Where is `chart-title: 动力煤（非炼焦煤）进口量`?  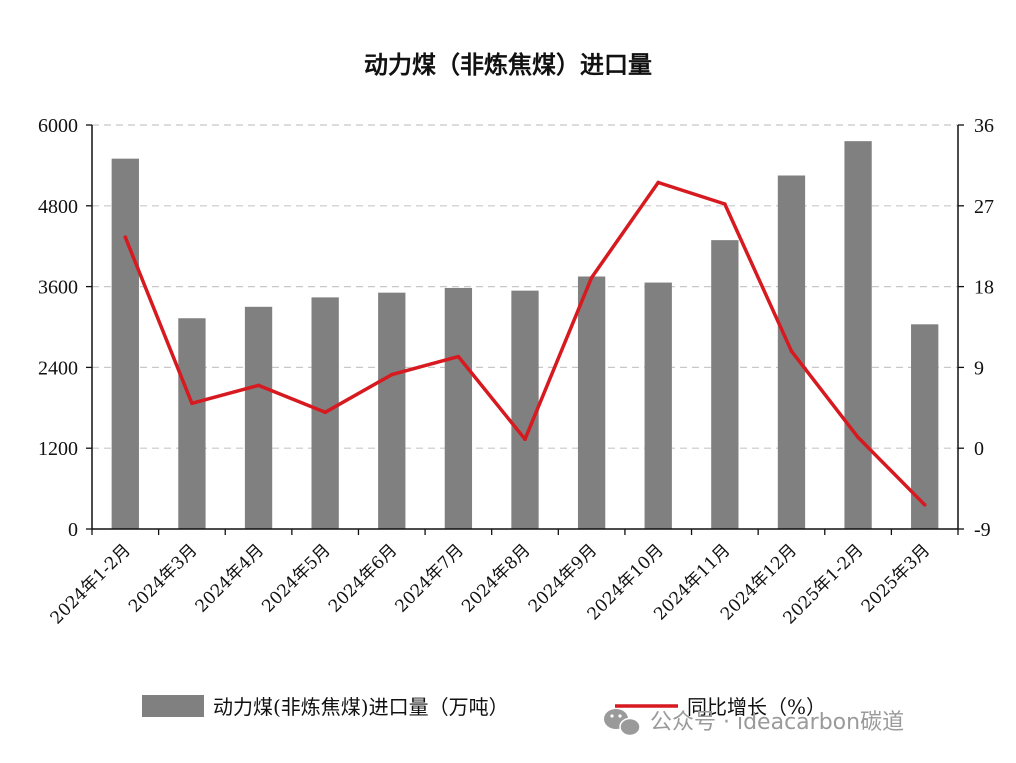 chart-title: 动力煤（非炼焦煤）进口量 is located at coordinates (508, 64).